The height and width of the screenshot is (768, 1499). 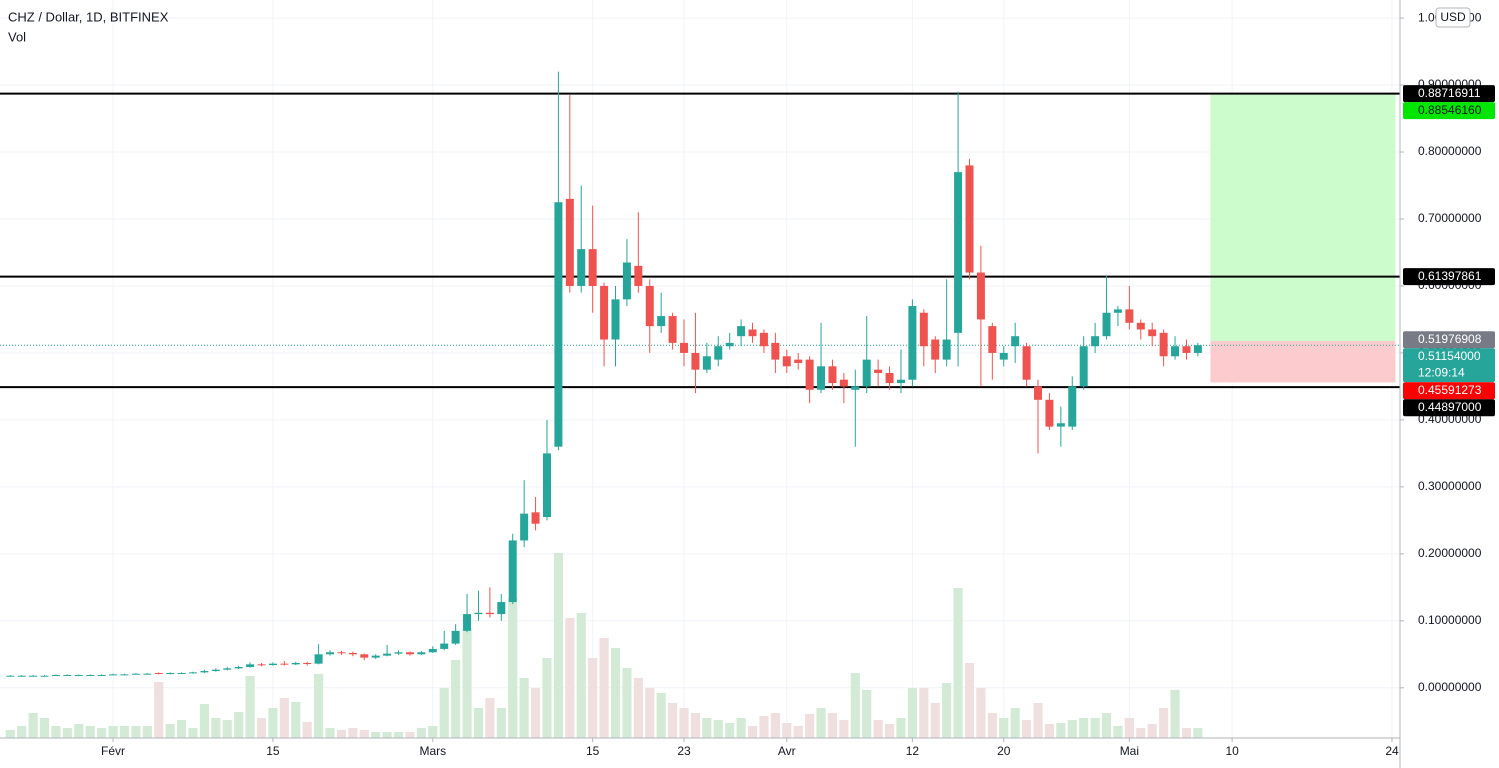 What do you see at coordinates (1450, 553) in the screenshot?
I see `y-tick-label: 0.20000000` at bounding box center [1450, 553].